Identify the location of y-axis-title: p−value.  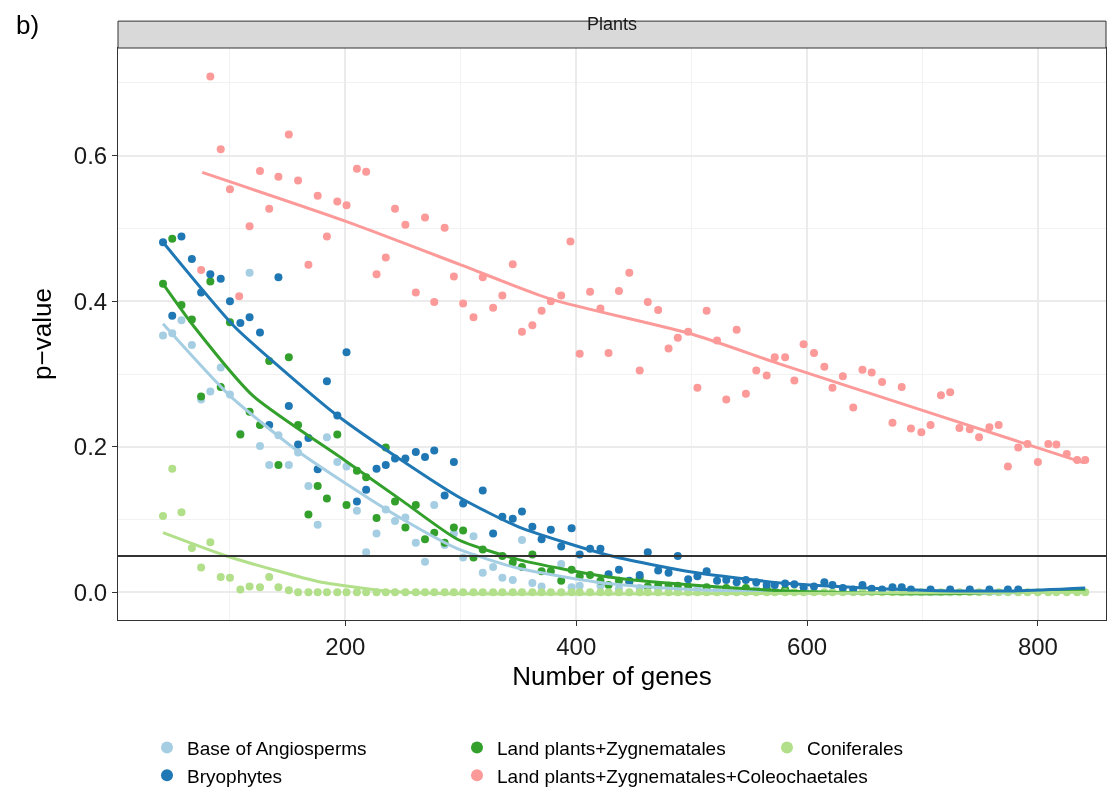
(42, 334).